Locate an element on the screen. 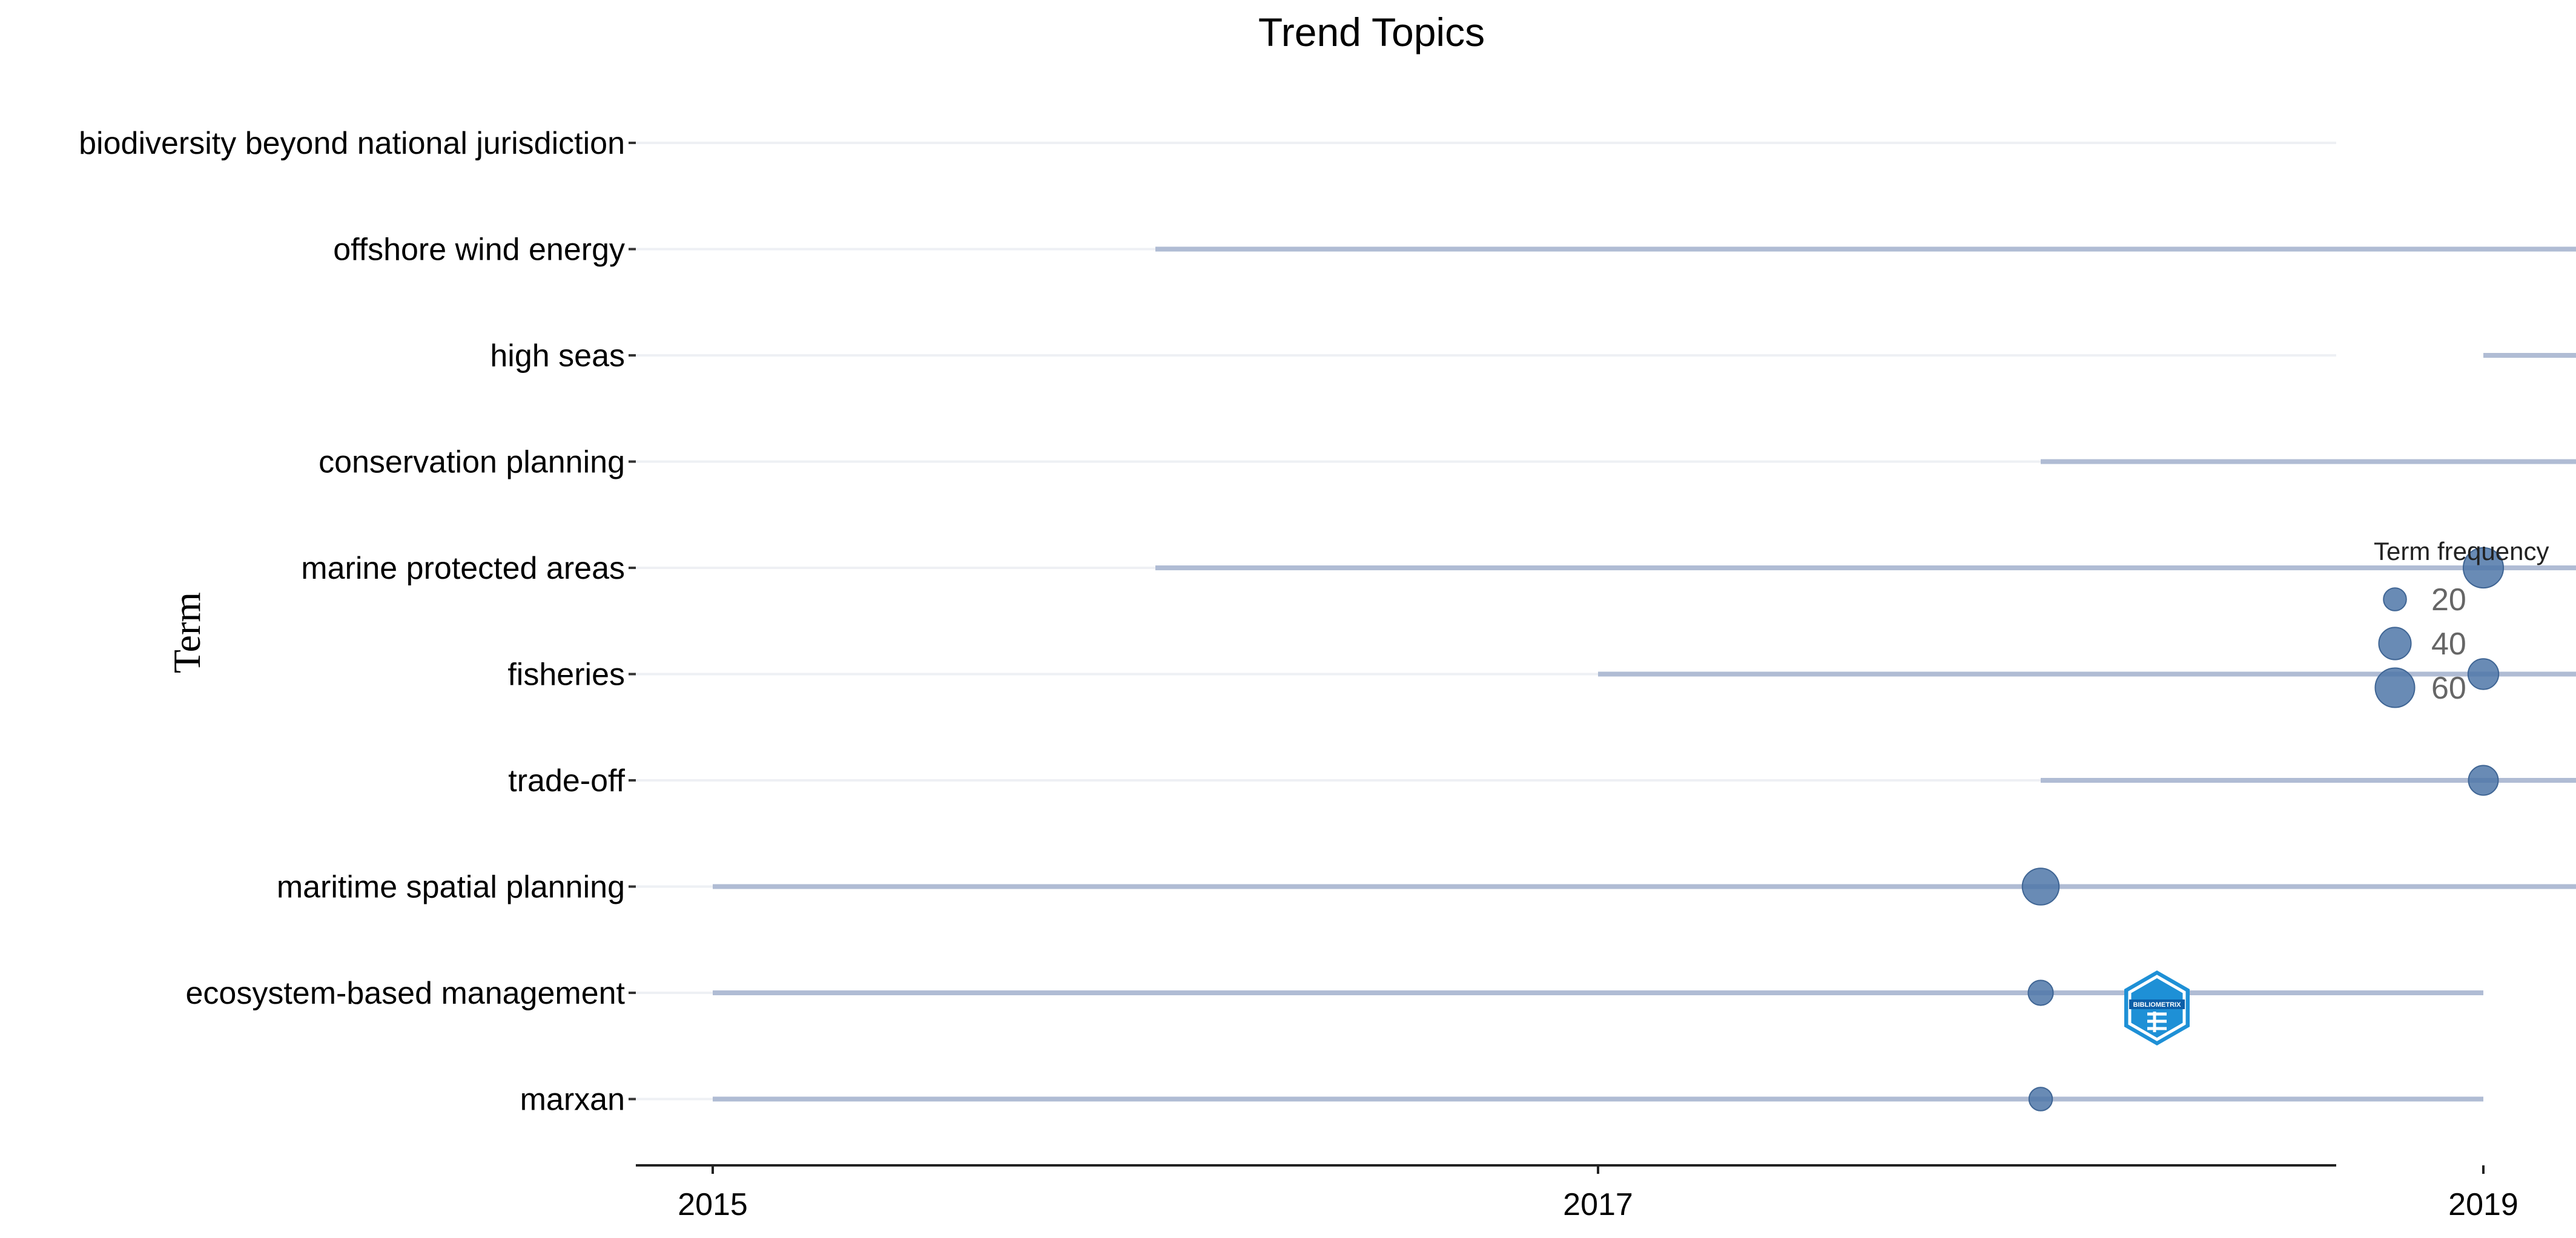 The height and width of the screenshot is (1238, 2576). y-axis-label: Term is located at coordinates (186, 632).